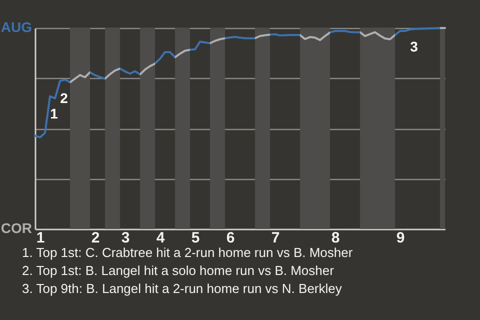 The width and height of the screenshot is (480, 320). I want to click on annotation: 2, so click(64, 98).